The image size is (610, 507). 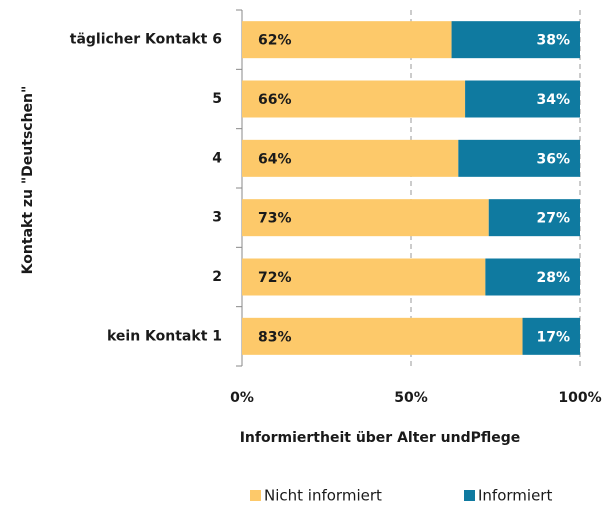 What do you see at coordinates (275, 159) in the screenshot?
I see `data-label: 64%` at bounding box center [275, 159].